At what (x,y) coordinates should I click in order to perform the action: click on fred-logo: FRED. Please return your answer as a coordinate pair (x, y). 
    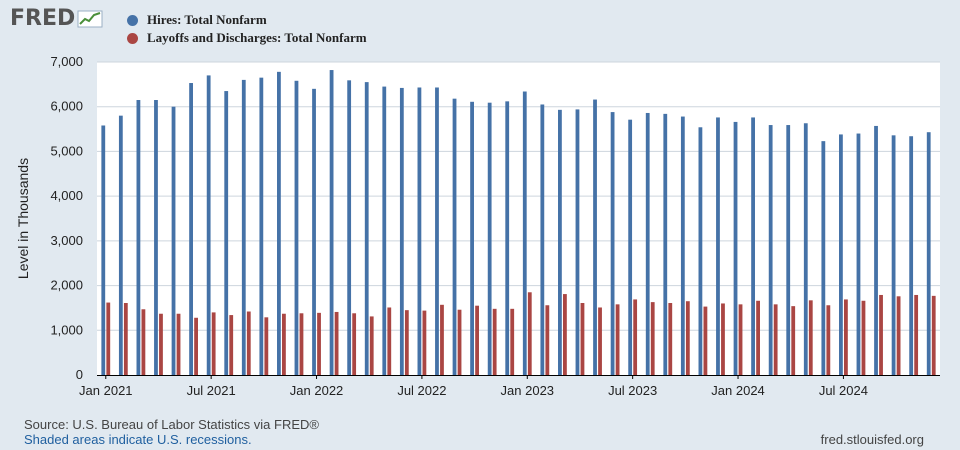
    Looking at the image, I should click on (56, 18).